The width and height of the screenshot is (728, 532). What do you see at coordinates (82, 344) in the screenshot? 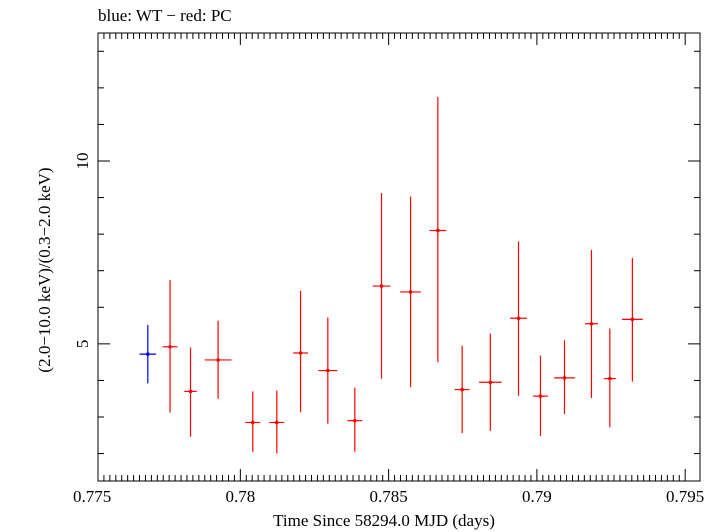
I see `y-tick-label: 5` at bounding box center [82, 344].